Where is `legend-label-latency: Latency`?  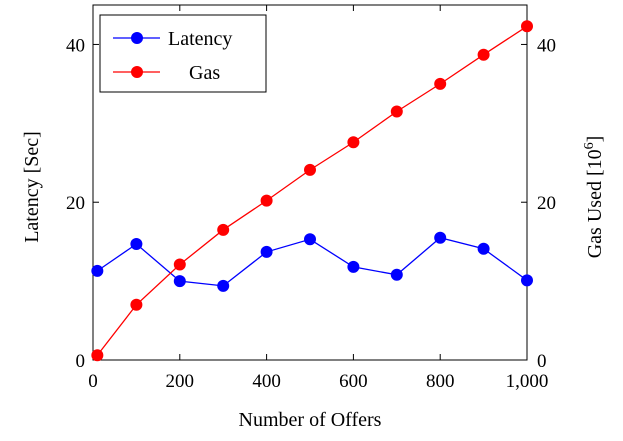 legend-label-latency: Latency is located at coordinates (200, 39).